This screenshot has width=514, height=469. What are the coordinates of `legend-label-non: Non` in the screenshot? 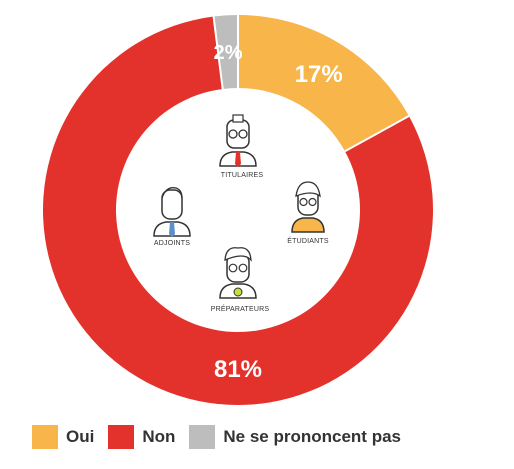 It's located at (159, 436).